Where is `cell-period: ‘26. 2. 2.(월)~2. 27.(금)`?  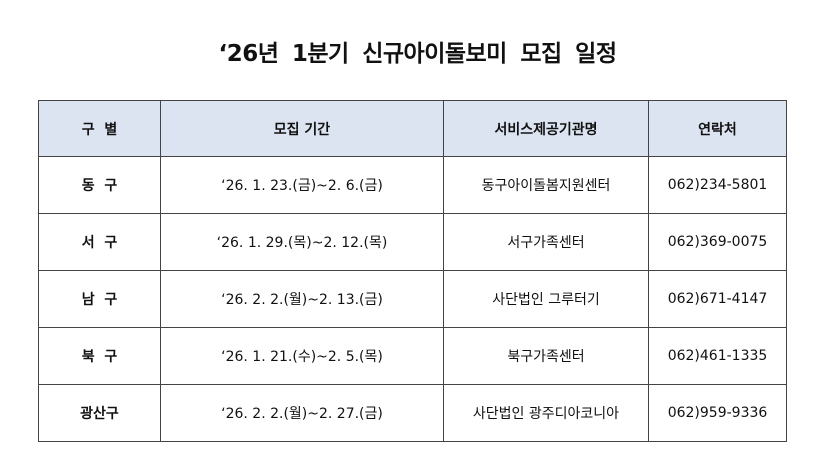 cell-period: ‘26. 2. 2.(월)~2. 27.(금) is located at coordinates (302, 413).